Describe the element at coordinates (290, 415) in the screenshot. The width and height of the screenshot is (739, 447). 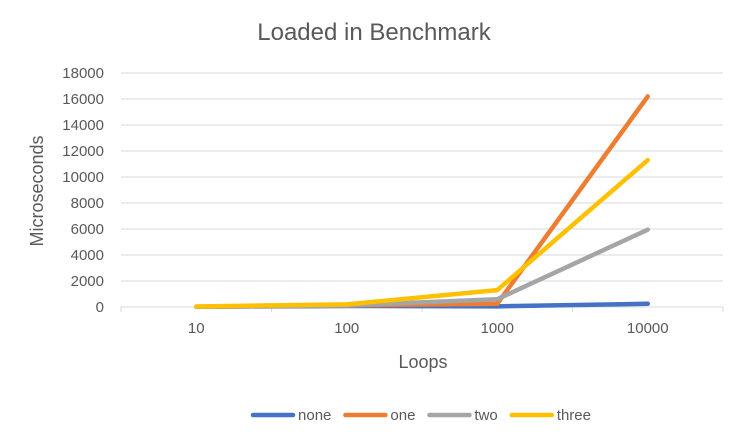
I see `legend-item-none: none` at that location.